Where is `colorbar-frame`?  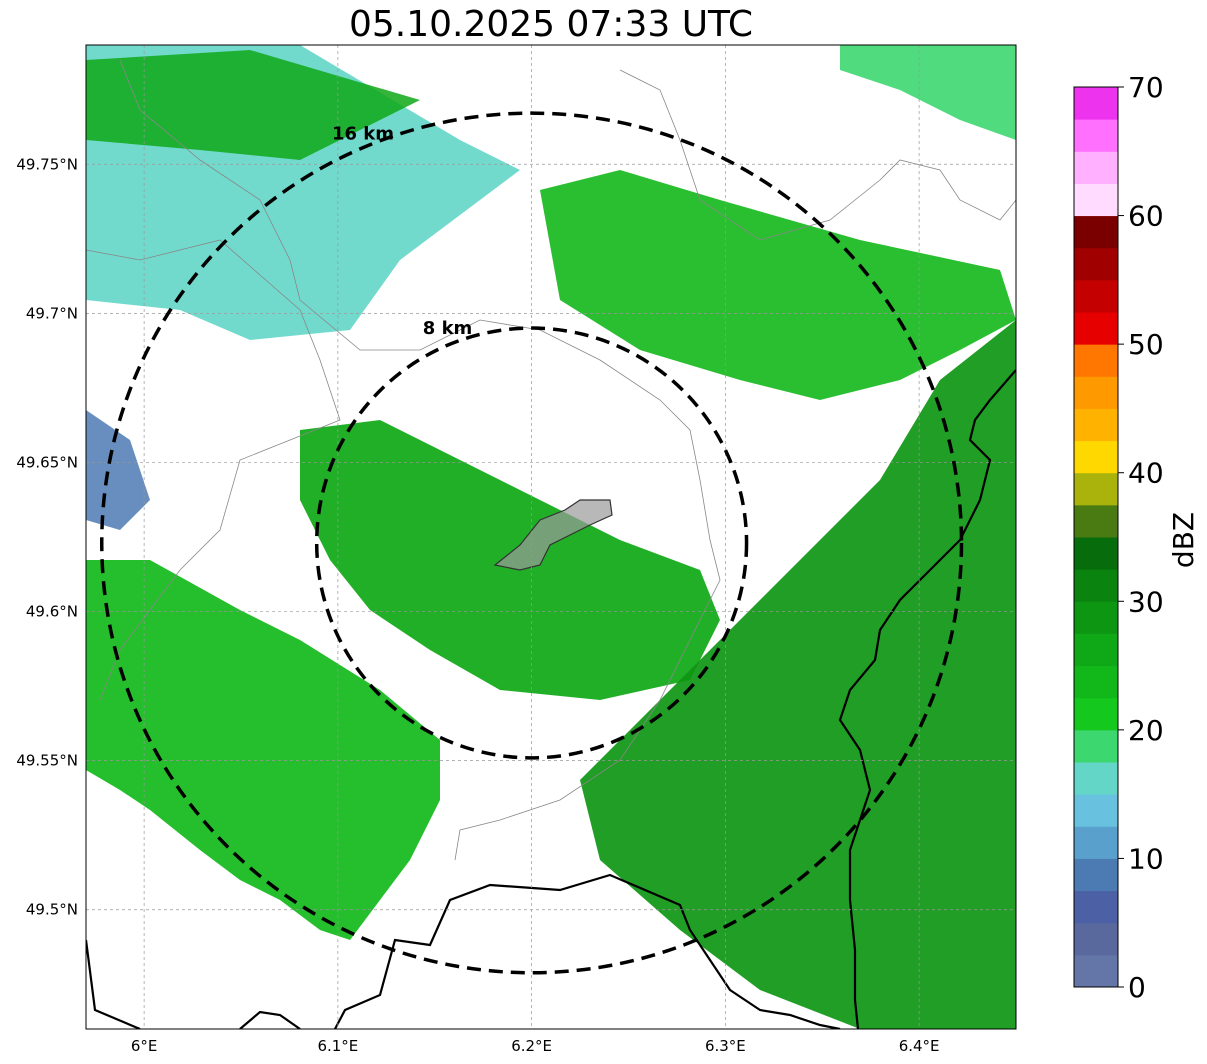
colorbar-frame is located at coordinates (1096, 537).